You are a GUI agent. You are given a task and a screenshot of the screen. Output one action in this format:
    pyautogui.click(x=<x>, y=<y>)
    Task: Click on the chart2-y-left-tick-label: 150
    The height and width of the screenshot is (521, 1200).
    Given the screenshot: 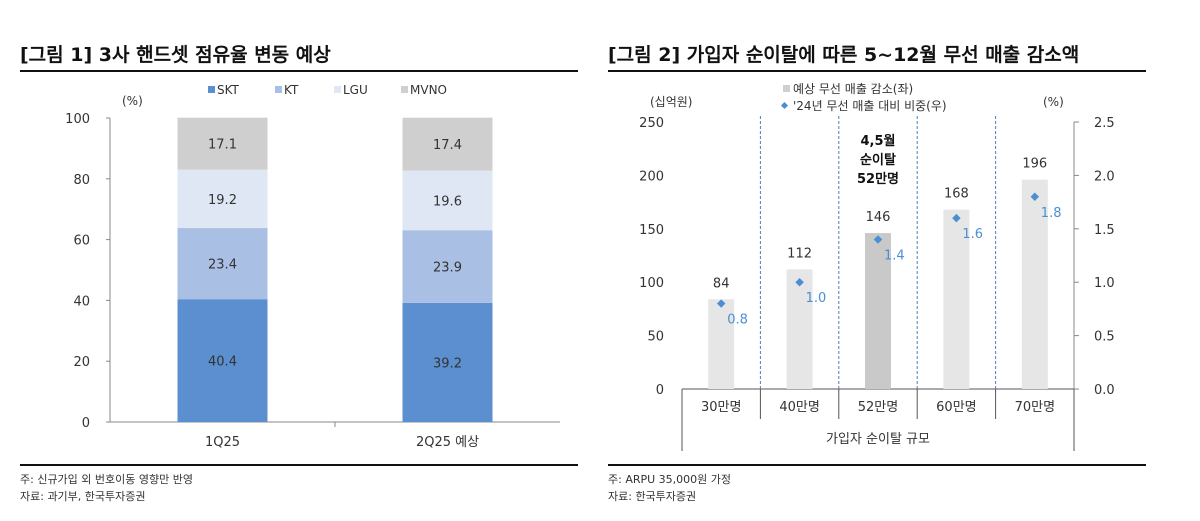 What is the action you would take?
    pyautogui.click(x=651, y=230)
    